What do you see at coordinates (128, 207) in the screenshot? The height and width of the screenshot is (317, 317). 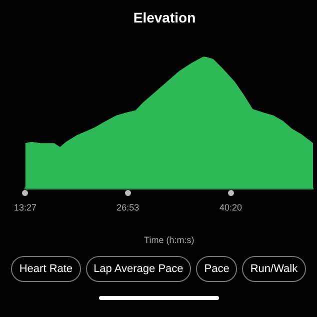 I see `x-tick-label: 26:53` at bounding box center [128, 207].